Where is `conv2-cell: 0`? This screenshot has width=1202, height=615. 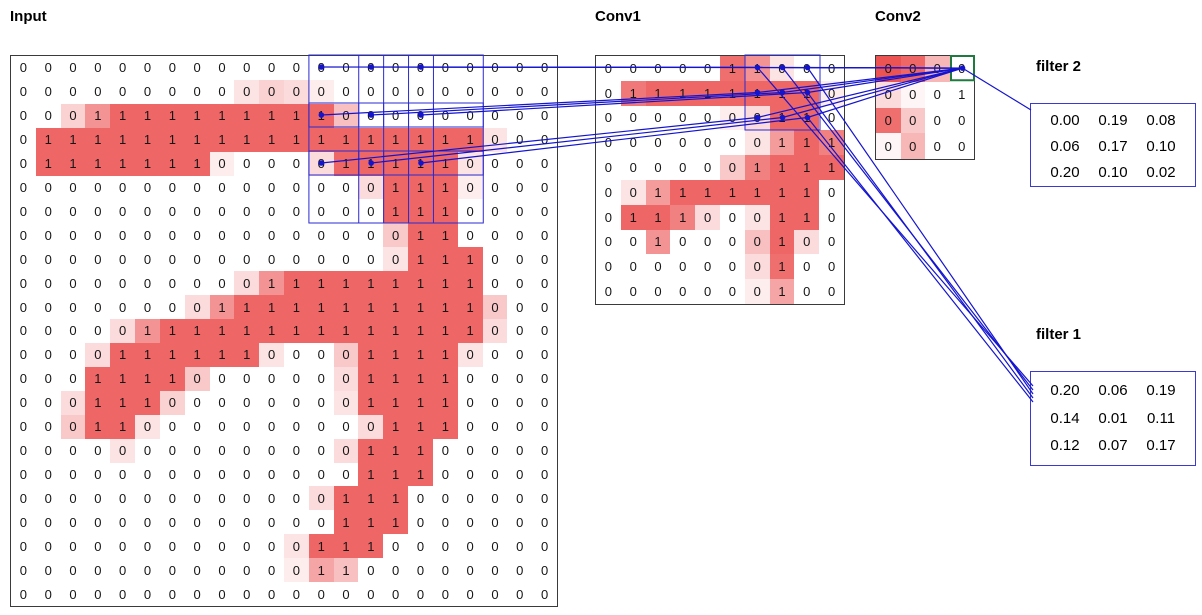
conv2-cell: 0 is located at coordinates (912, 94).